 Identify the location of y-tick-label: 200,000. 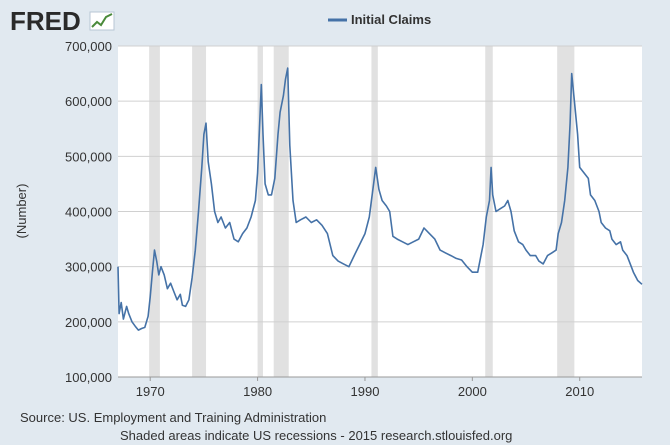
(88, 322).